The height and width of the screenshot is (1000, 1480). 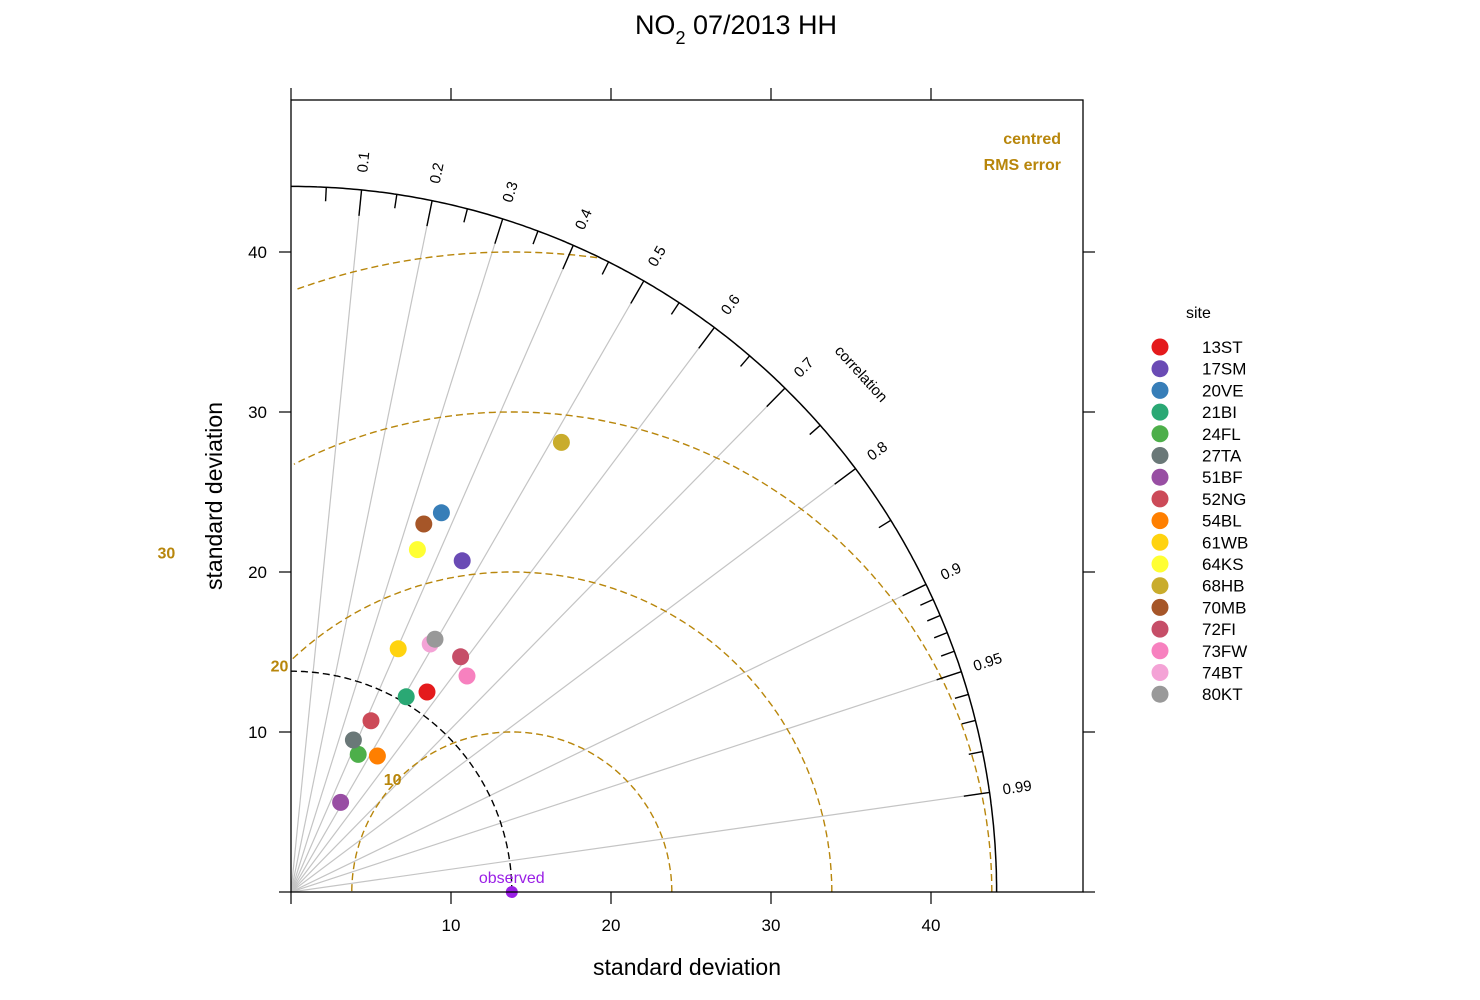 What do you see at coordinates (1222, 694) in the screenshot?
I see `legend-label: 80KT` at bounding box center [1222, 694].